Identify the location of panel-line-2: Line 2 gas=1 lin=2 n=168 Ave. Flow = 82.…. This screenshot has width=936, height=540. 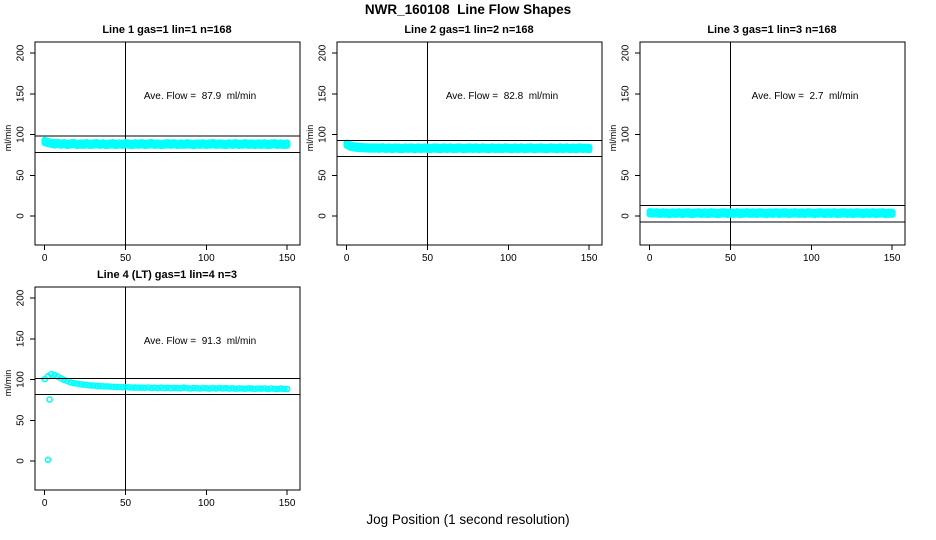
(454, 144).